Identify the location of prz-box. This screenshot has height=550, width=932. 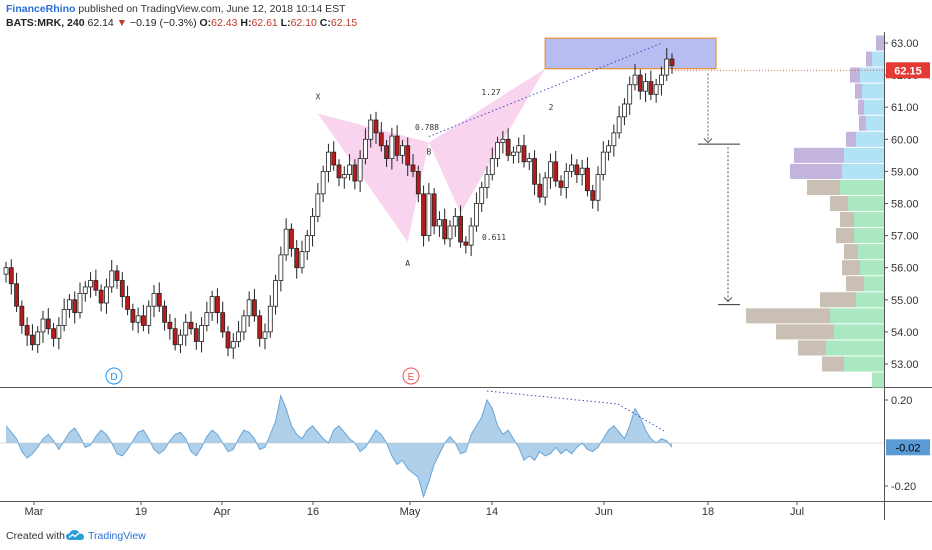
(630, 53).